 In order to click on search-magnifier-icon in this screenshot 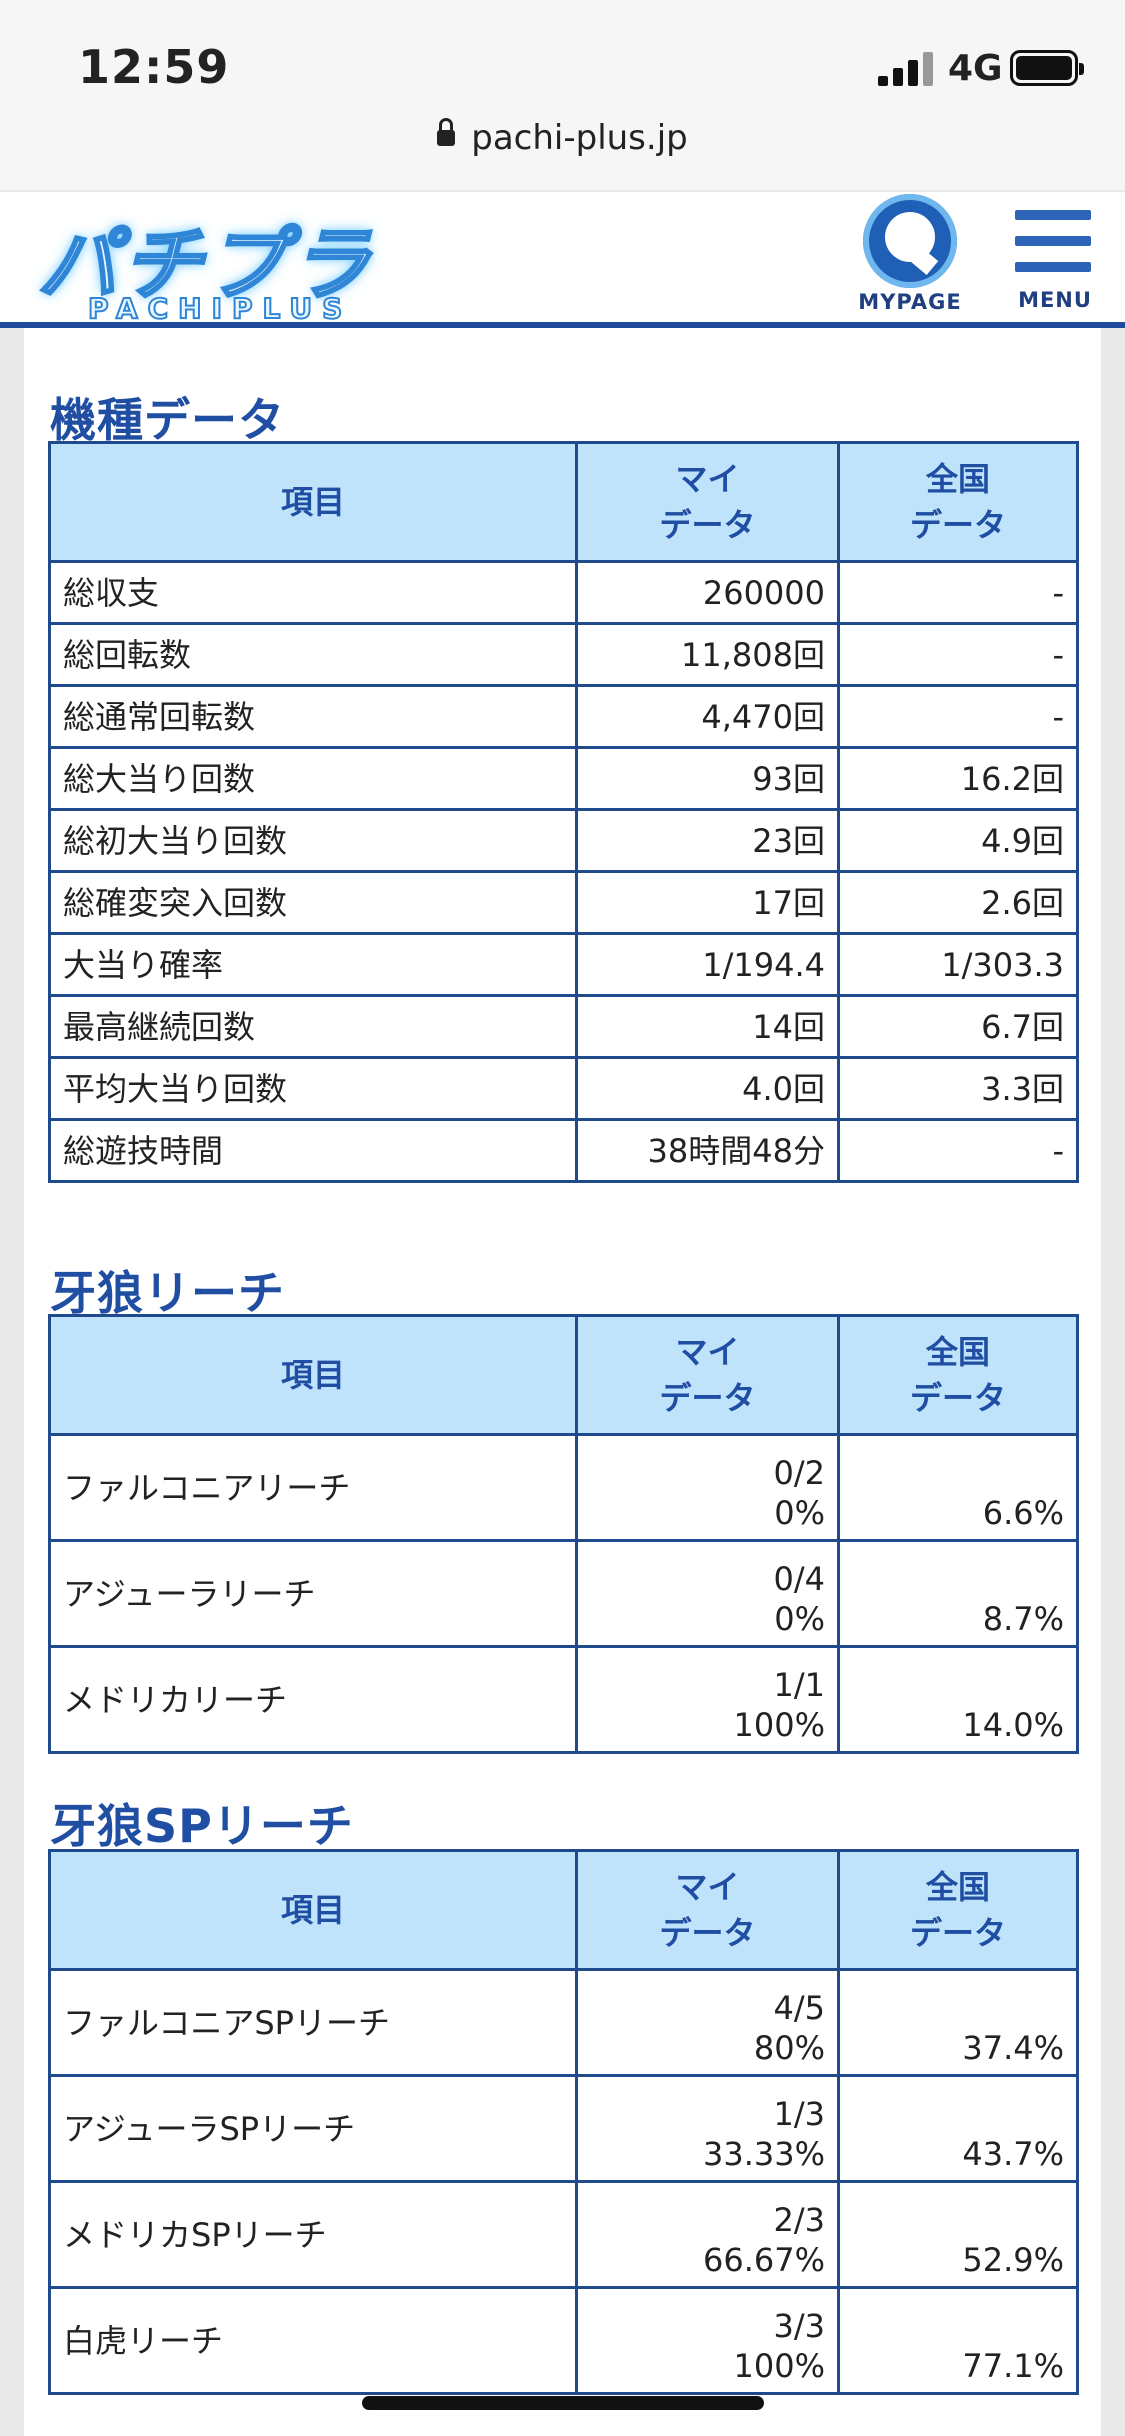, I will do `click(910, 241)`.